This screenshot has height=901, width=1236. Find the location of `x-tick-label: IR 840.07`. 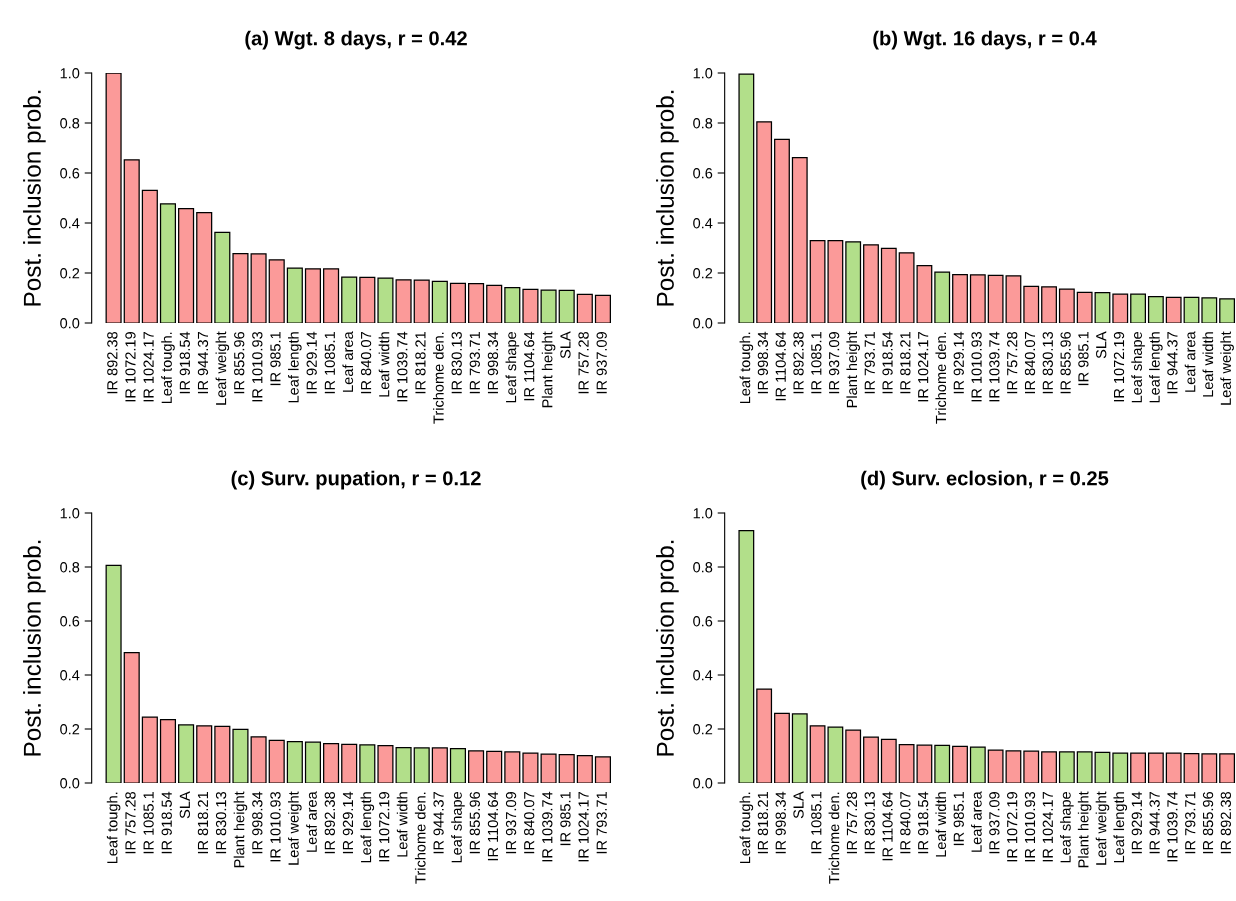

x-tick-label: IR 840.07 is located at coordinates (1030, 363).